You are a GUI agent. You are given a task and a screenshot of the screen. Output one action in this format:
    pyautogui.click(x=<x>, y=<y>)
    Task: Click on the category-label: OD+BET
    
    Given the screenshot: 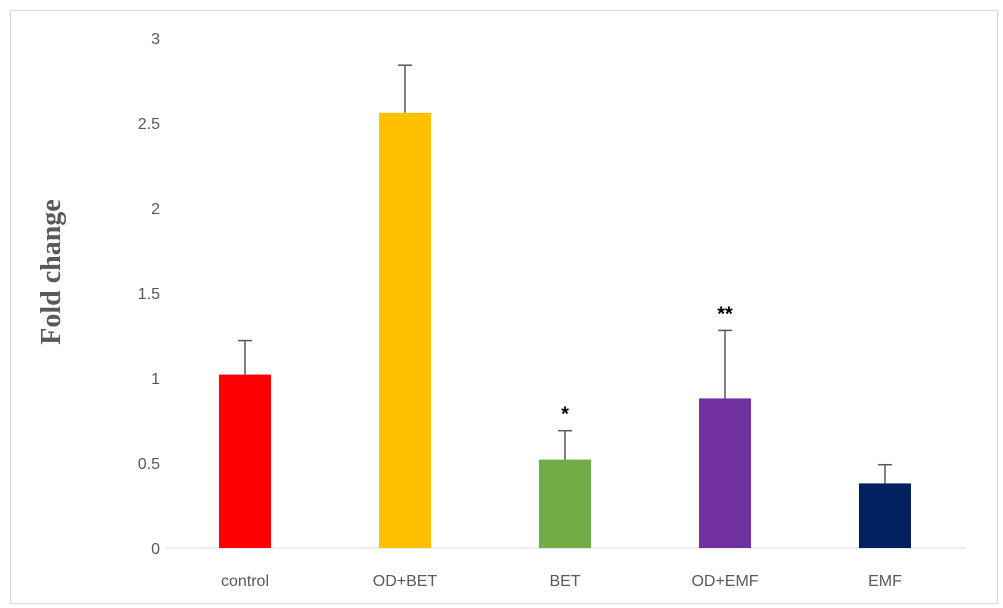 What is the action you would take?
    pyautogui.click(x=405, y=581)
    